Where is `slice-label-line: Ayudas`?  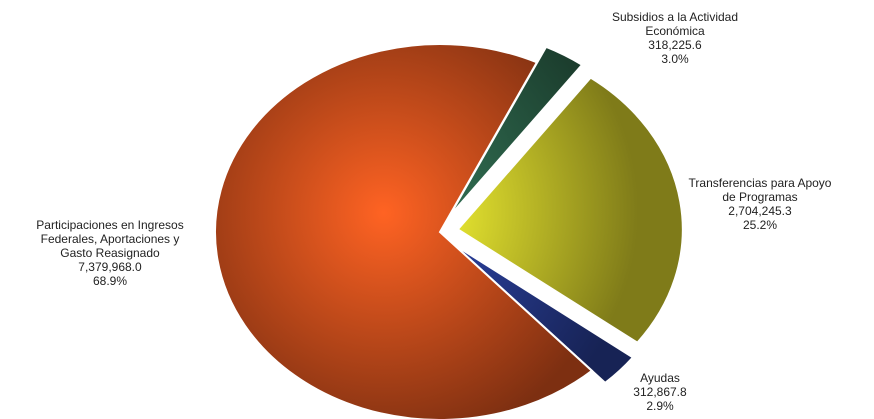 slice-label-line: Ayudas is located at coordinates (660, 378).